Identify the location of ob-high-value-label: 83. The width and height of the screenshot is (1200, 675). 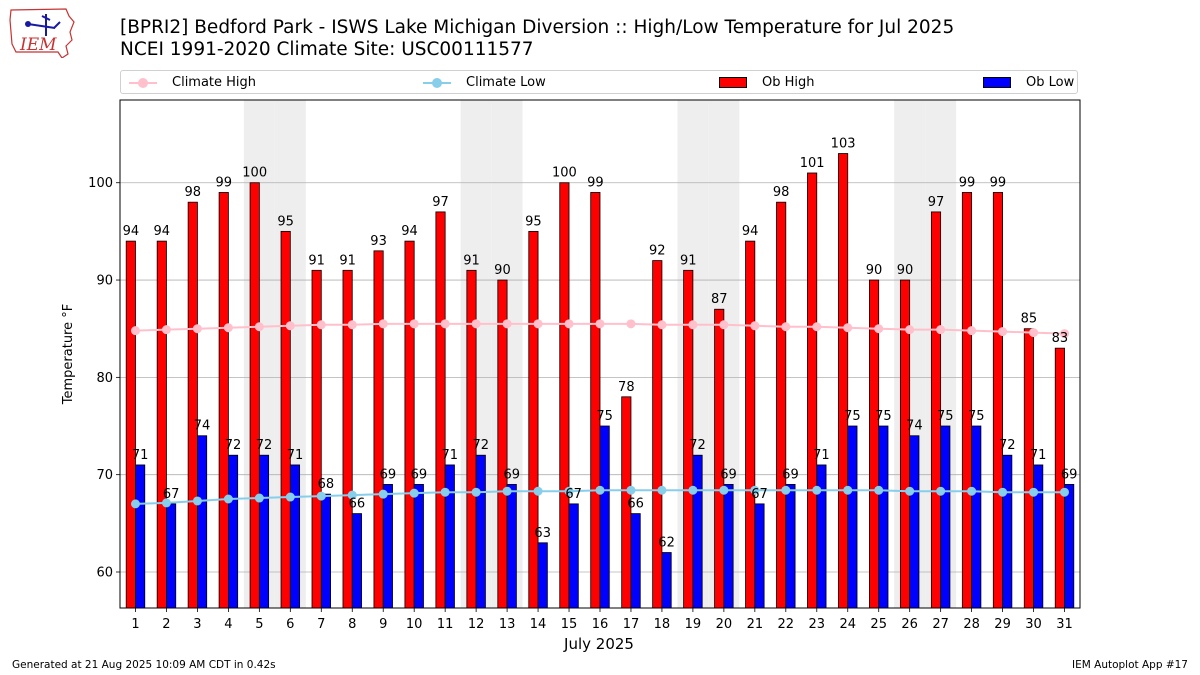
(1060, 338).